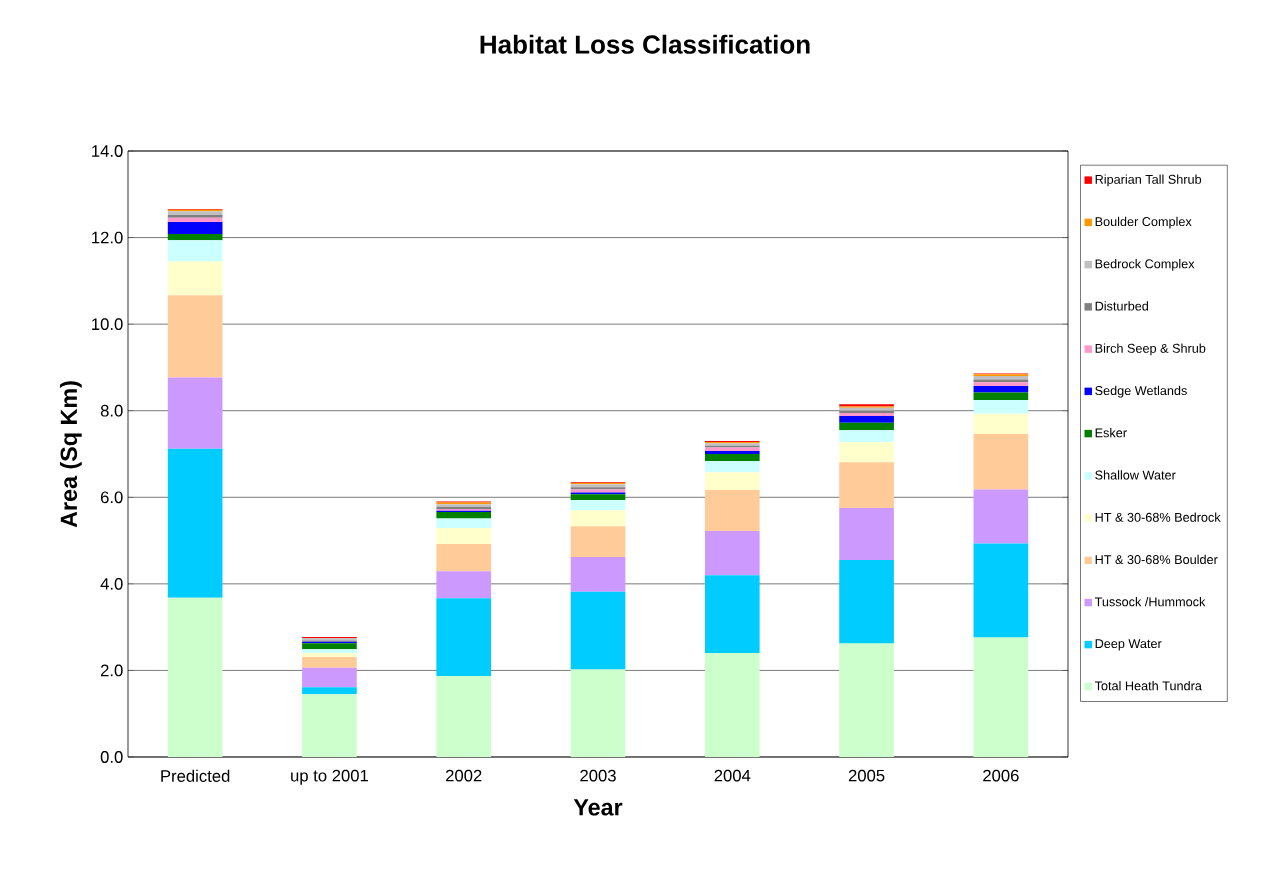 This screenshot has height=869, width=1281. I want to click on legend-label: Shallow Water, so click(1135, 475).